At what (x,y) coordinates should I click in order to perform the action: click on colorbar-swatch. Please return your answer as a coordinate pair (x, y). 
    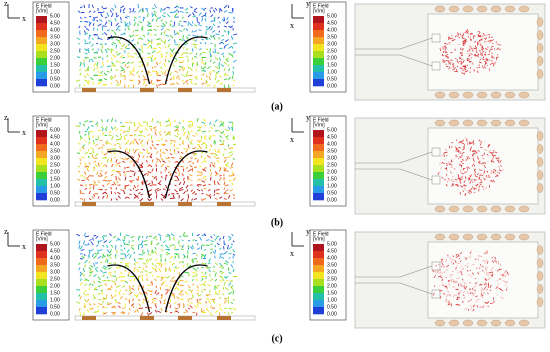
    Looking at the image, I should click on (318, 62).